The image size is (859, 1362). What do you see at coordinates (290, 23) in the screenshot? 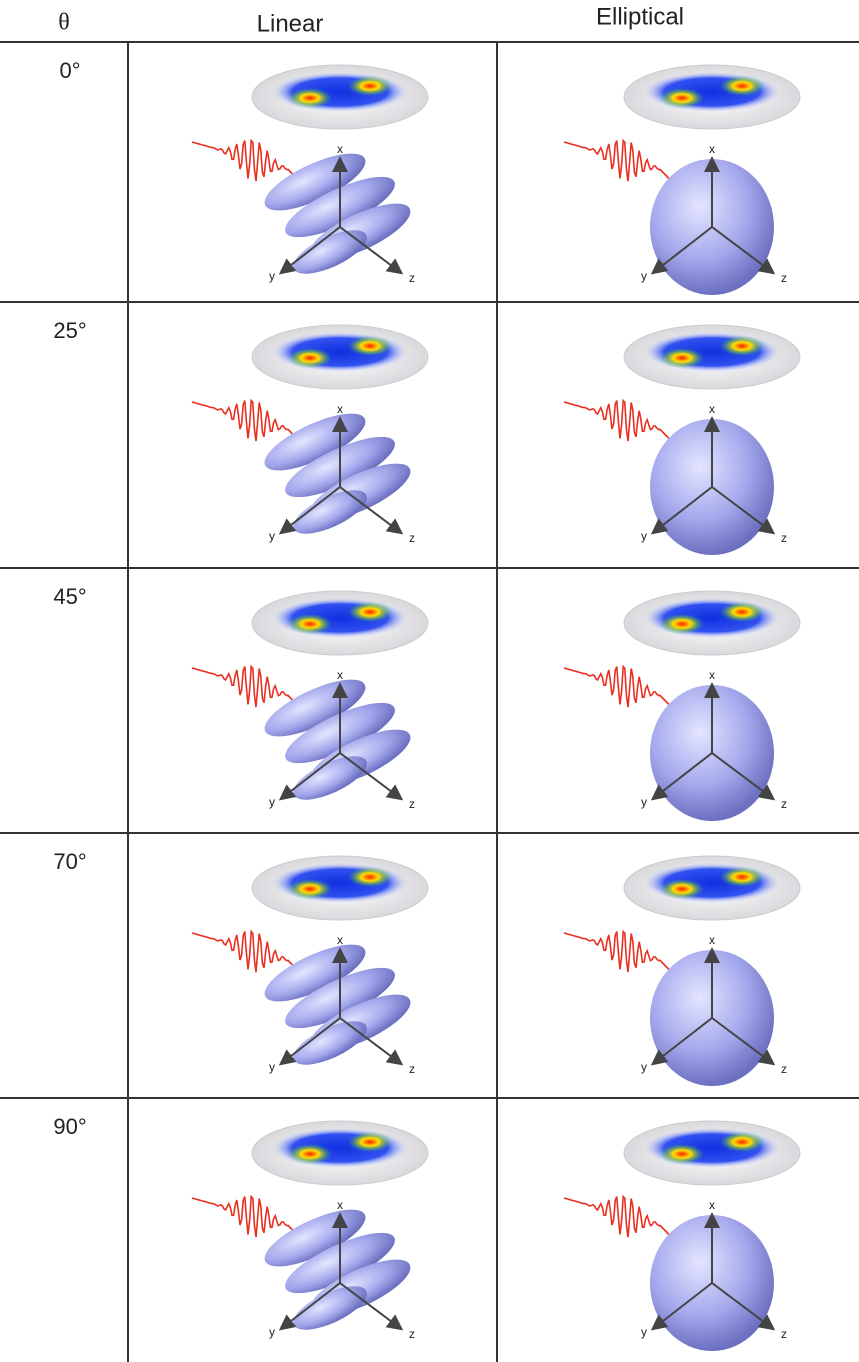
I see `column-header: Linear` at bounding box center [290, 23].